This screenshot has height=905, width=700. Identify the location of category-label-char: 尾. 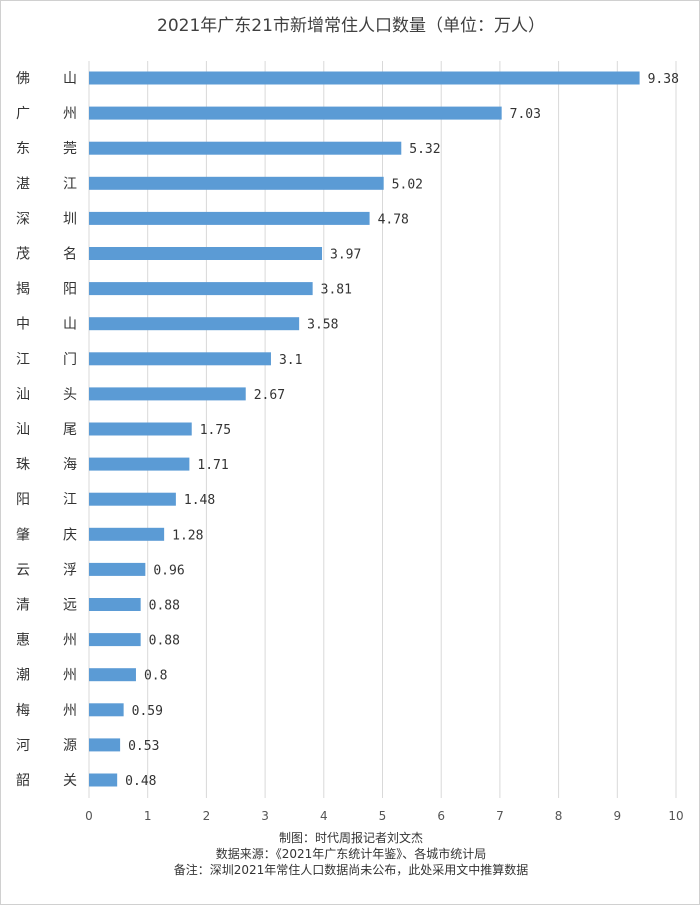
(70, 430).